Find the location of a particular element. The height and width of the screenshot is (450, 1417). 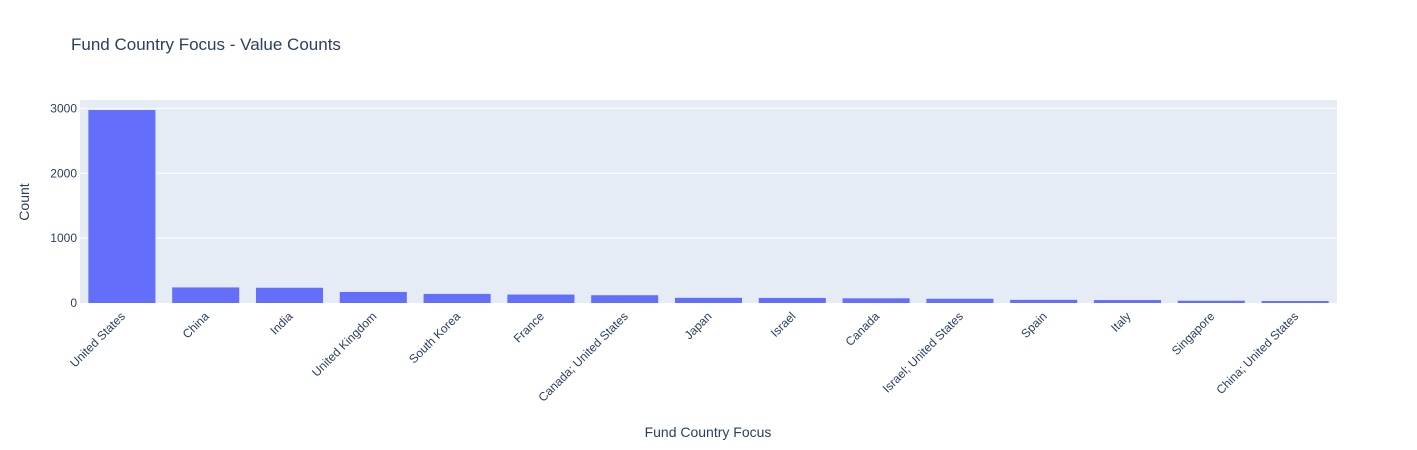

chart-title: Fund Country Focus - Value Counts is located at coordinates (206, 44).